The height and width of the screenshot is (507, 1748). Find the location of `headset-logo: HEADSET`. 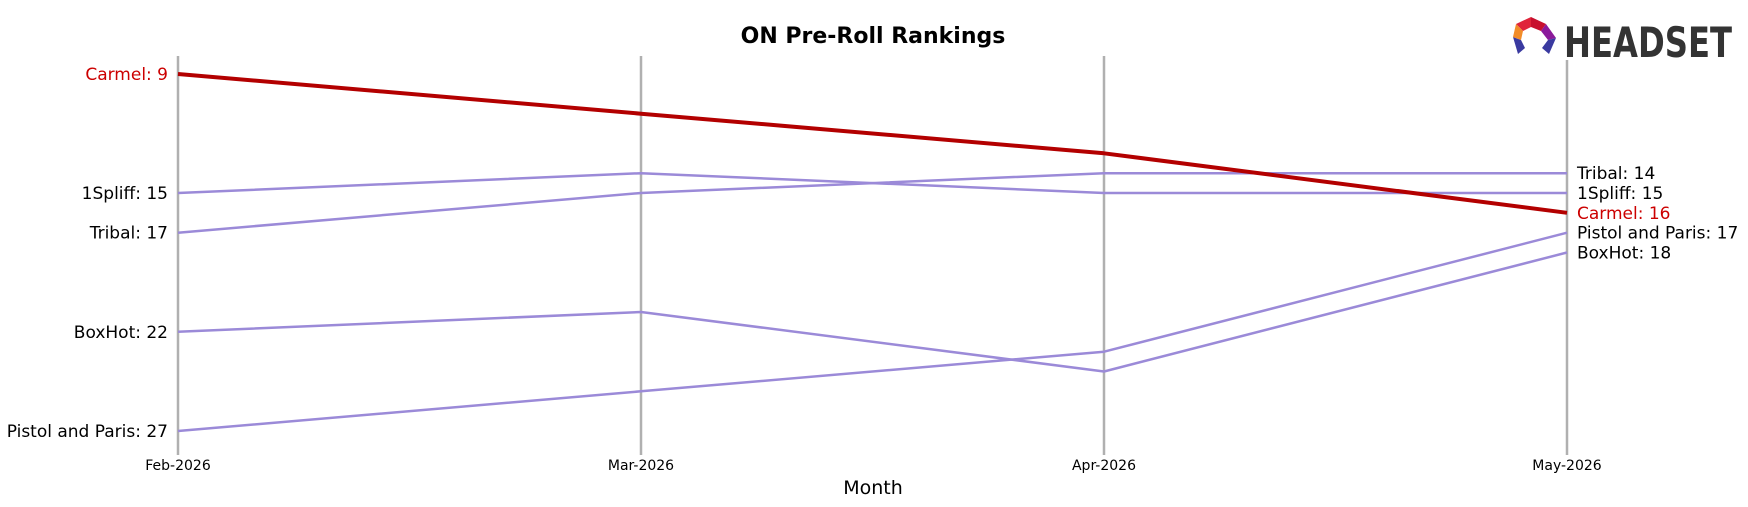

headset-logo: HEADSET is located at coordinates (1622, 42).